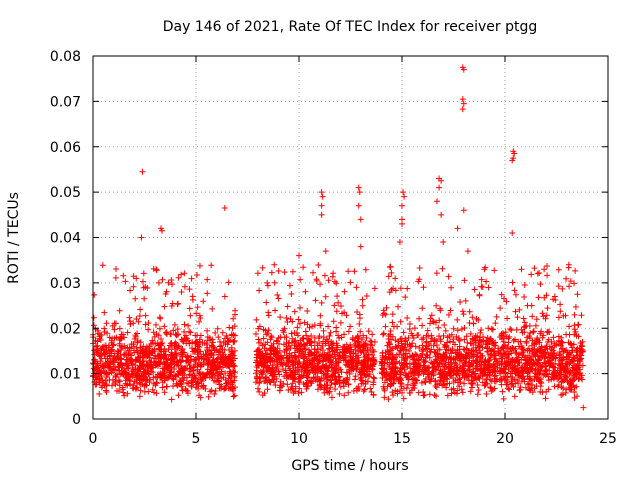  Describe the element at coordinates (93, 439) in the screenshot. I see `x-tick-label: 0` at that location.